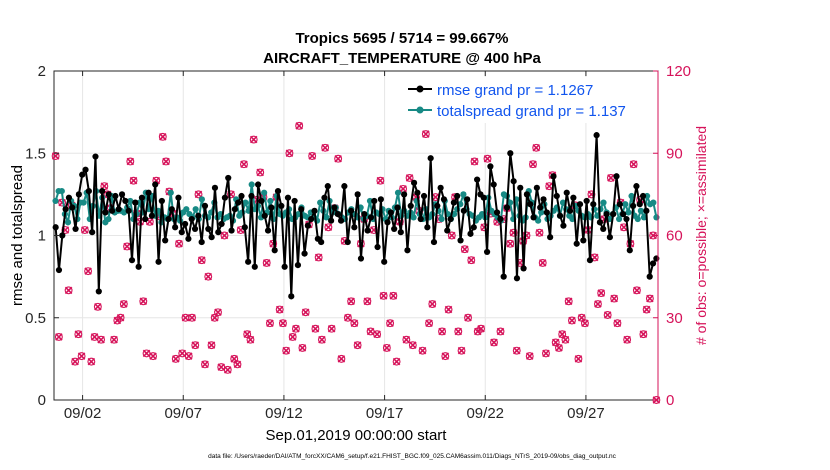  I want to click on x-tick-label: 09/27, so click(586, 413).